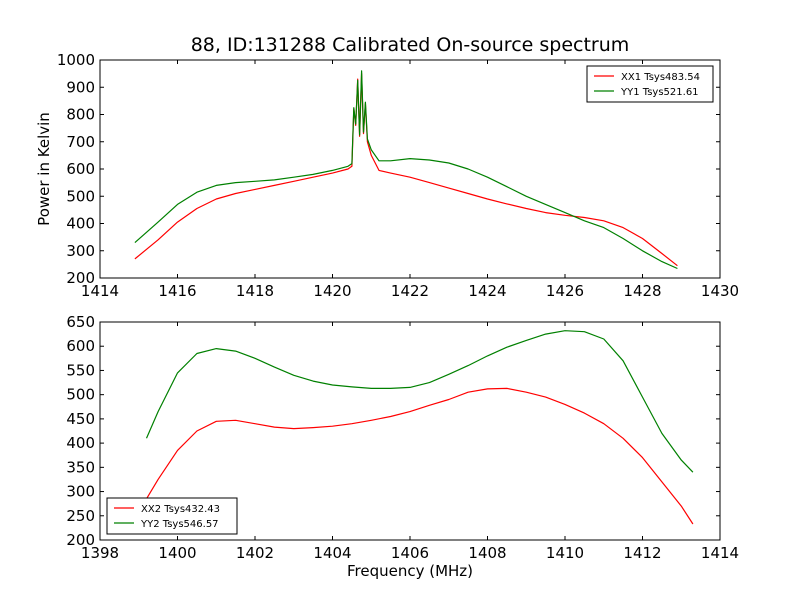 The height and width of the screenshot is (600, 800). What do you see at coordinates (660, 77) in the screenshot?
I see `legend-label: XX1 Tsys483.54` at bounding box center [660, 77].